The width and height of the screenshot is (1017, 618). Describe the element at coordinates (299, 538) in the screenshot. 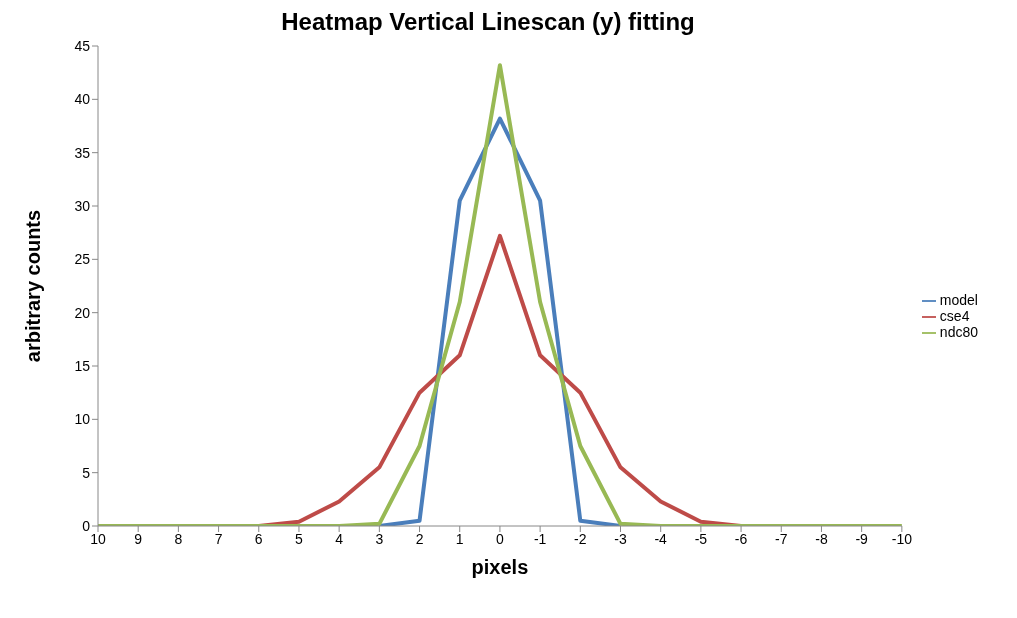

I see `x-tick-label: 5` at that location.